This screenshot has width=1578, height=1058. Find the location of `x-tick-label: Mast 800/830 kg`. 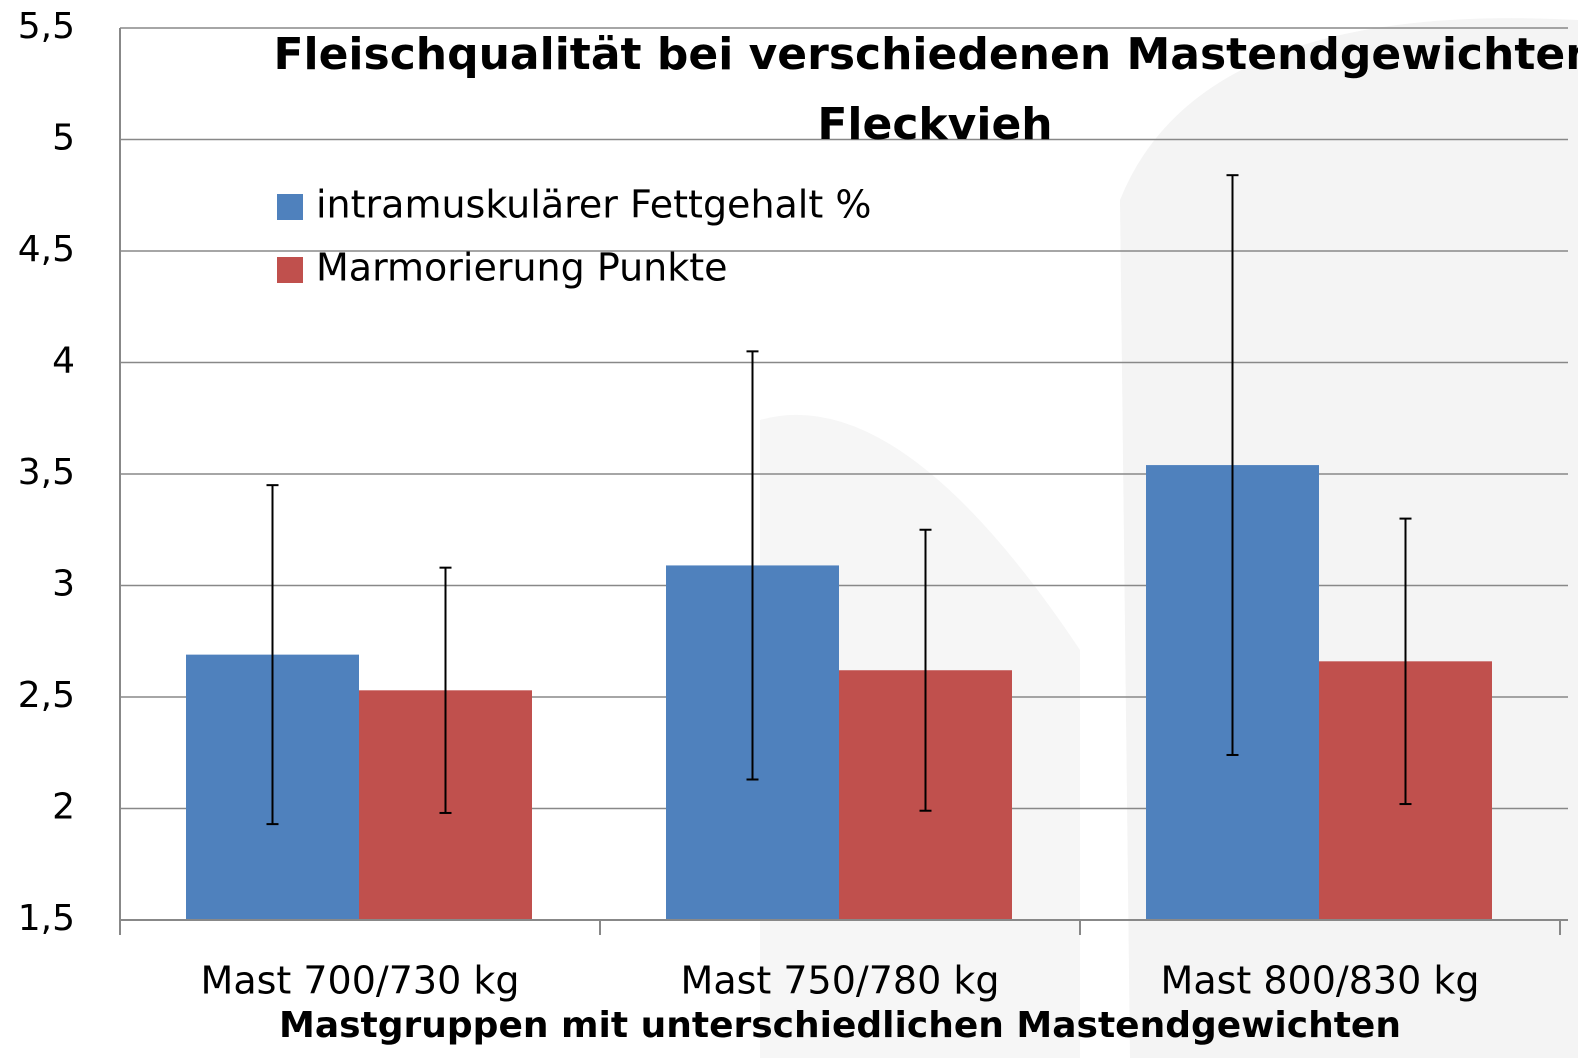

x-tick-label: Mast 800/830 kg is located at coordinates (1320, 981).